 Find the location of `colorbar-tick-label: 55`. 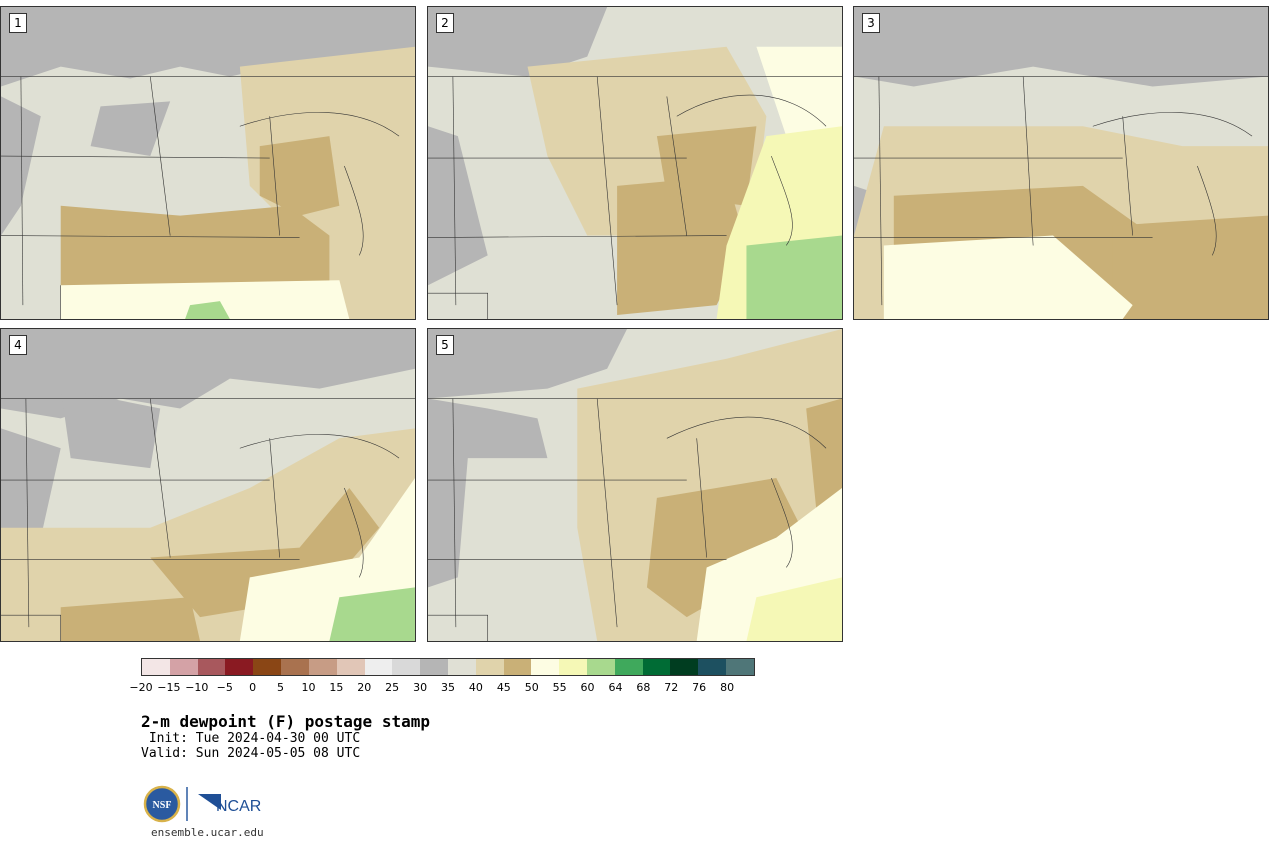

colorbar-tick-label: 55 is located at coordinates (559, 687).